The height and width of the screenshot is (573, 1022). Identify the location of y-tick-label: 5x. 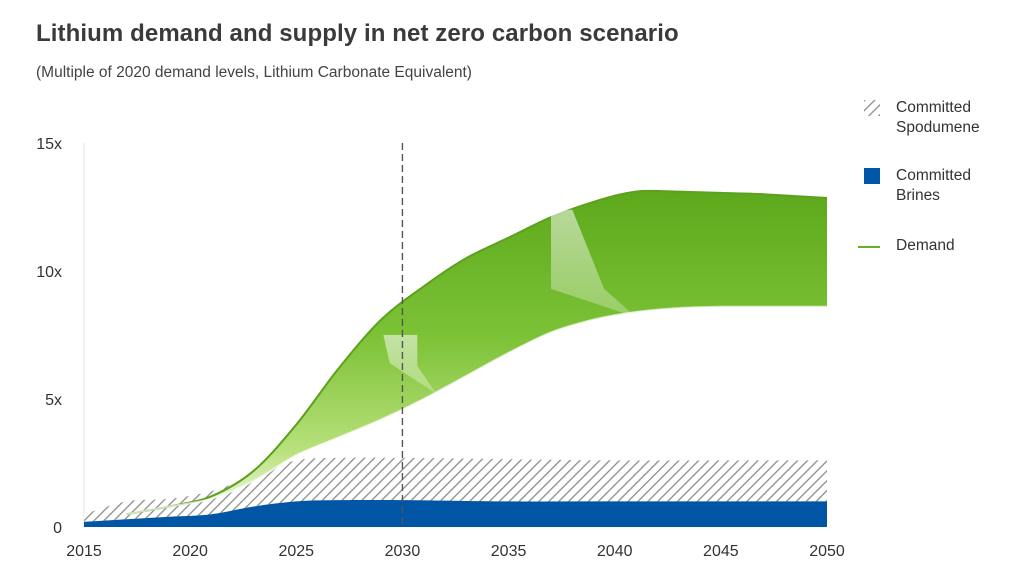
(53, 400).